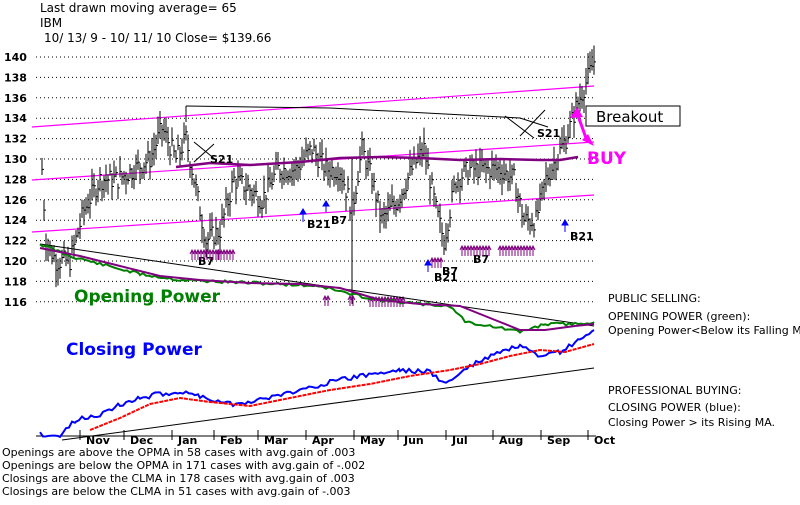 Image resolution: width=800 pixels, height=505 pixels. I want to click on opening-power-label: Opening Power, so click(147, 297).